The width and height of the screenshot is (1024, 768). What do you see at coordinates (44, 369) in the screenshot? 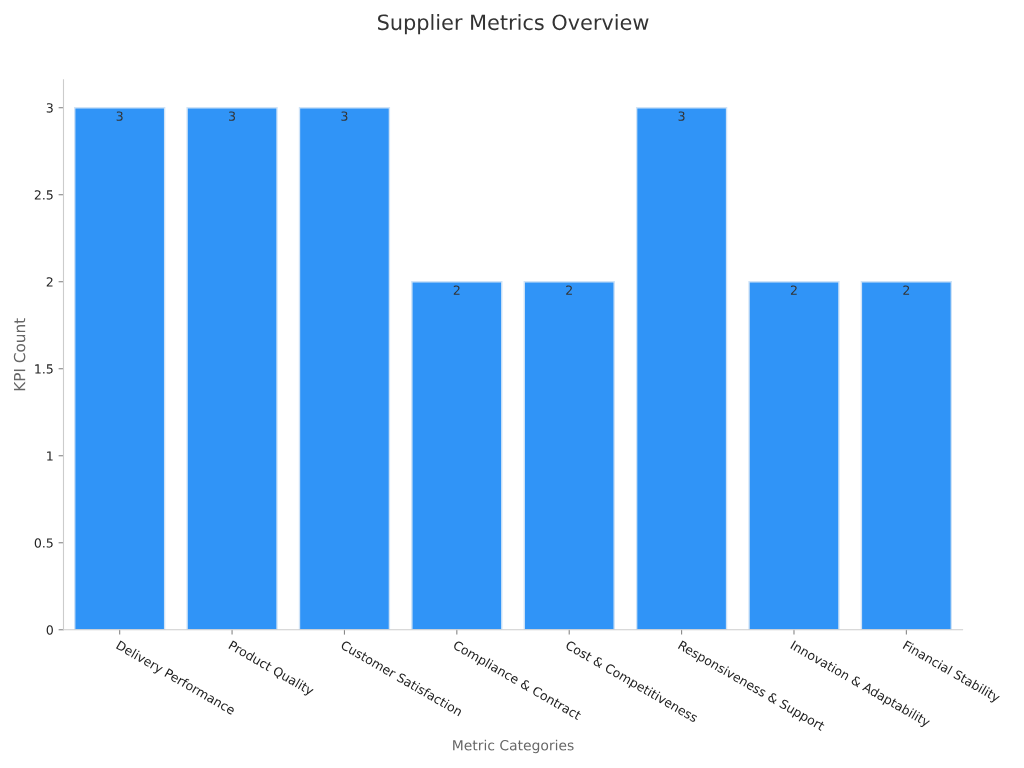
I see `y-tick-label: 1.5` at bounding box center [44, 369].